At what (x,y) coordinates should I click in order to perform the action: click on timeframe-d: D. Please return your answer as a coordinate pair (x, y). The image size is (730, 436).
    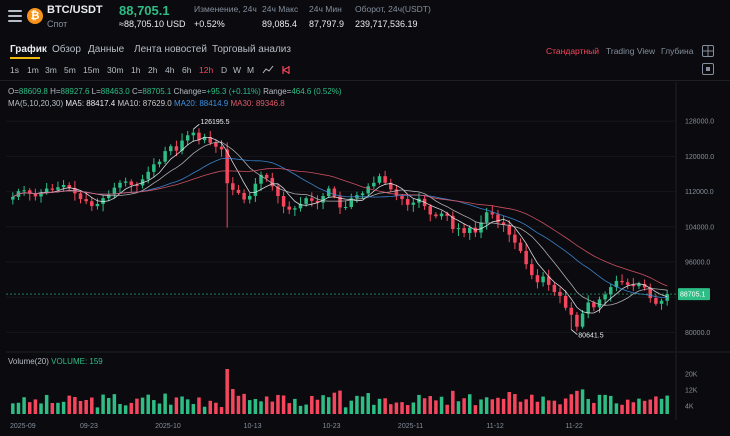
    Looking at the image, I should click on (224, 70).